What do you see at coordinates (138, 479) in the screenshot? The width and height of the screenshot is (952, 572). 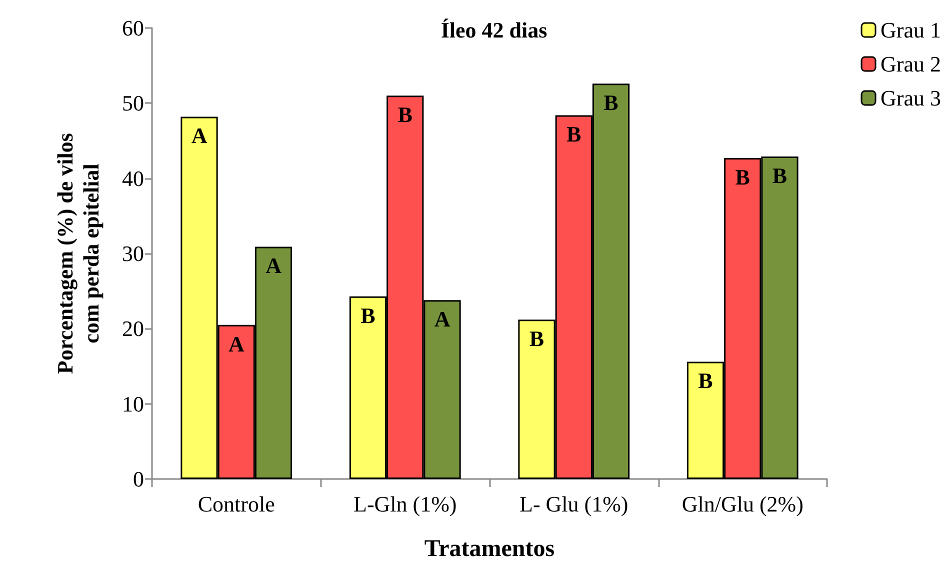 I see `y-tick-label: 0` at bounding box center [138, 479].